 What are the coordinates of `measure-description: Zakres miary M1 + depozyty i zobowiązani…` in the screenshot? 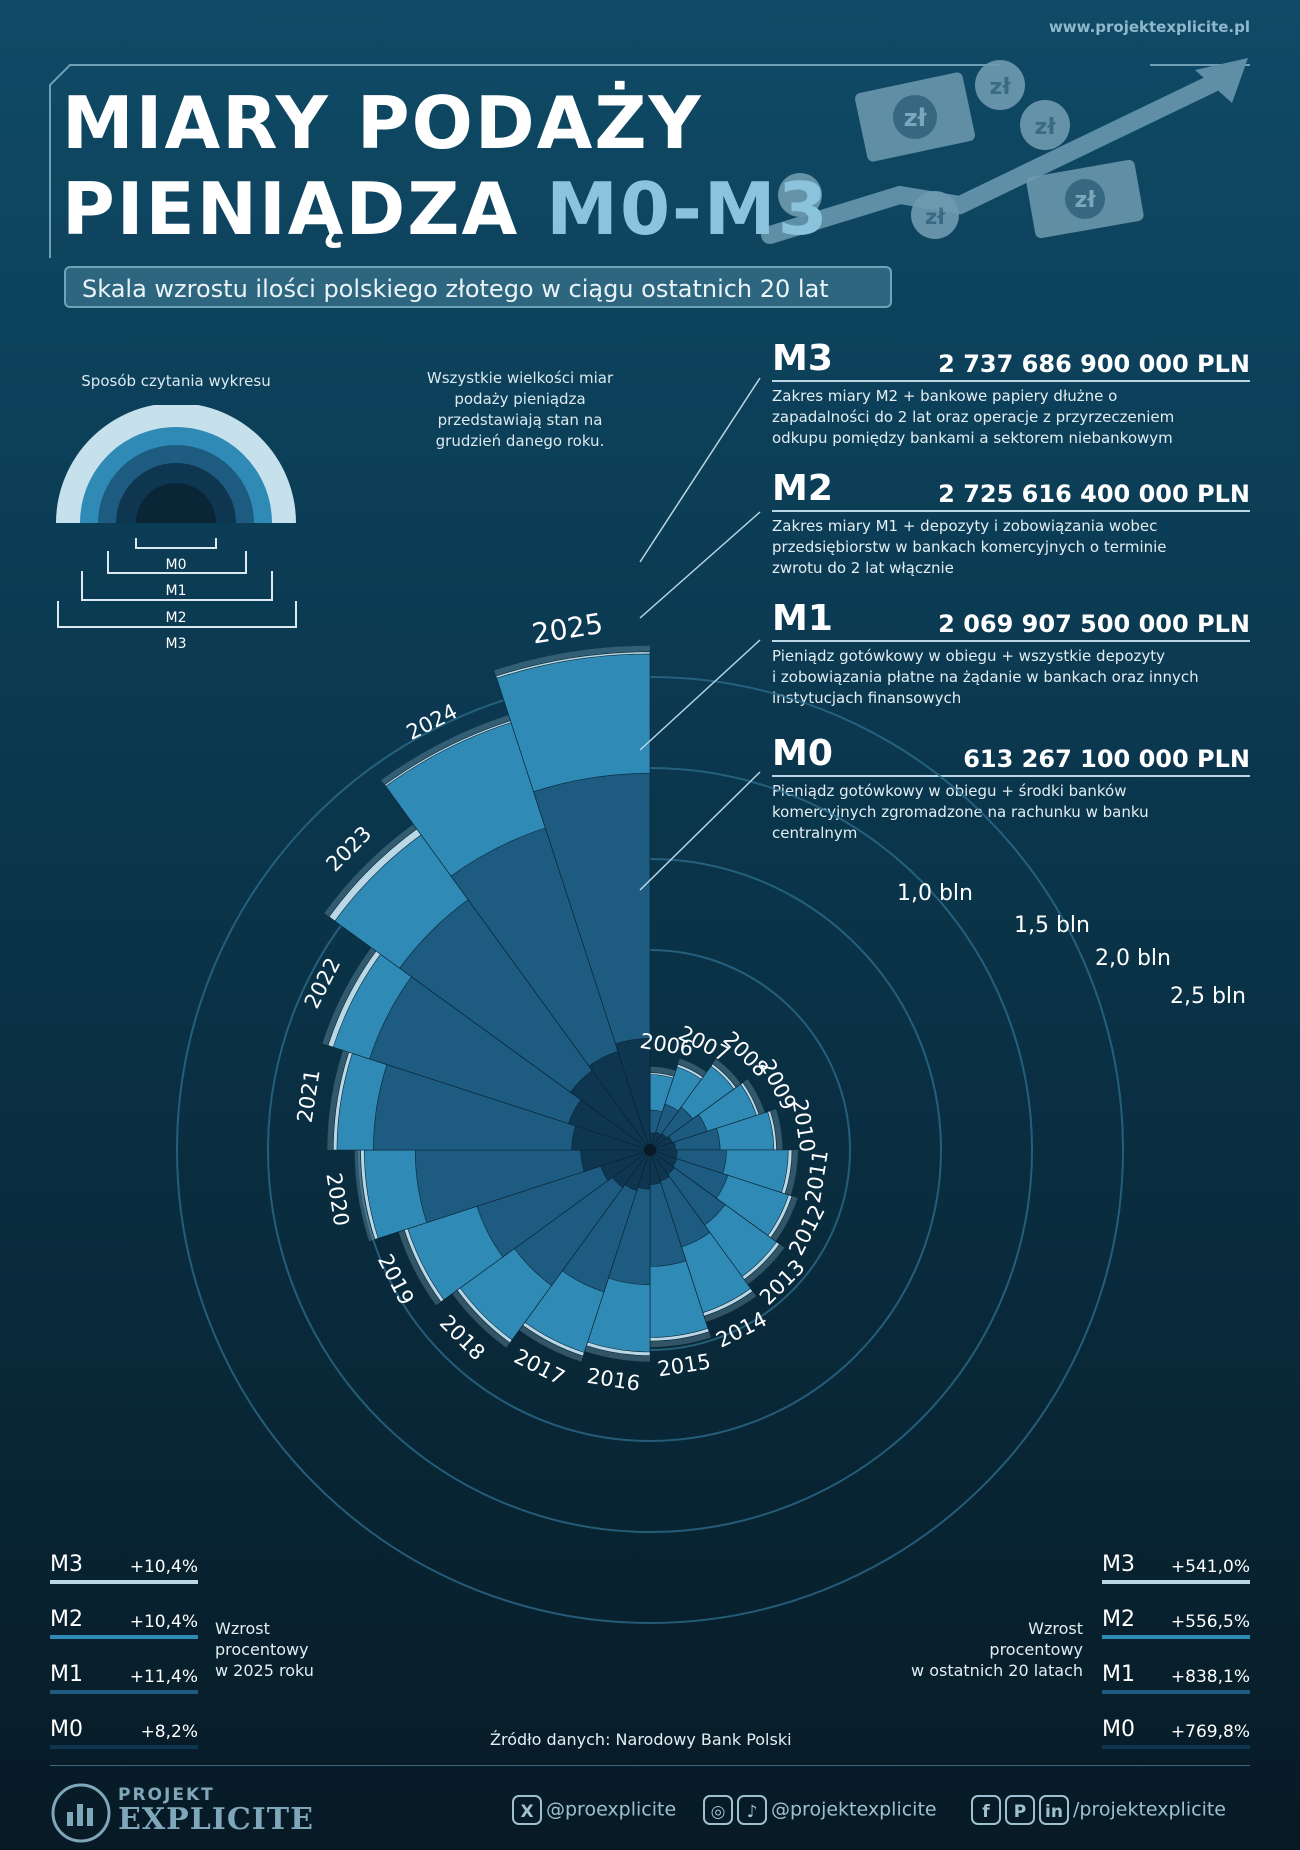 It's located at (969, 547).